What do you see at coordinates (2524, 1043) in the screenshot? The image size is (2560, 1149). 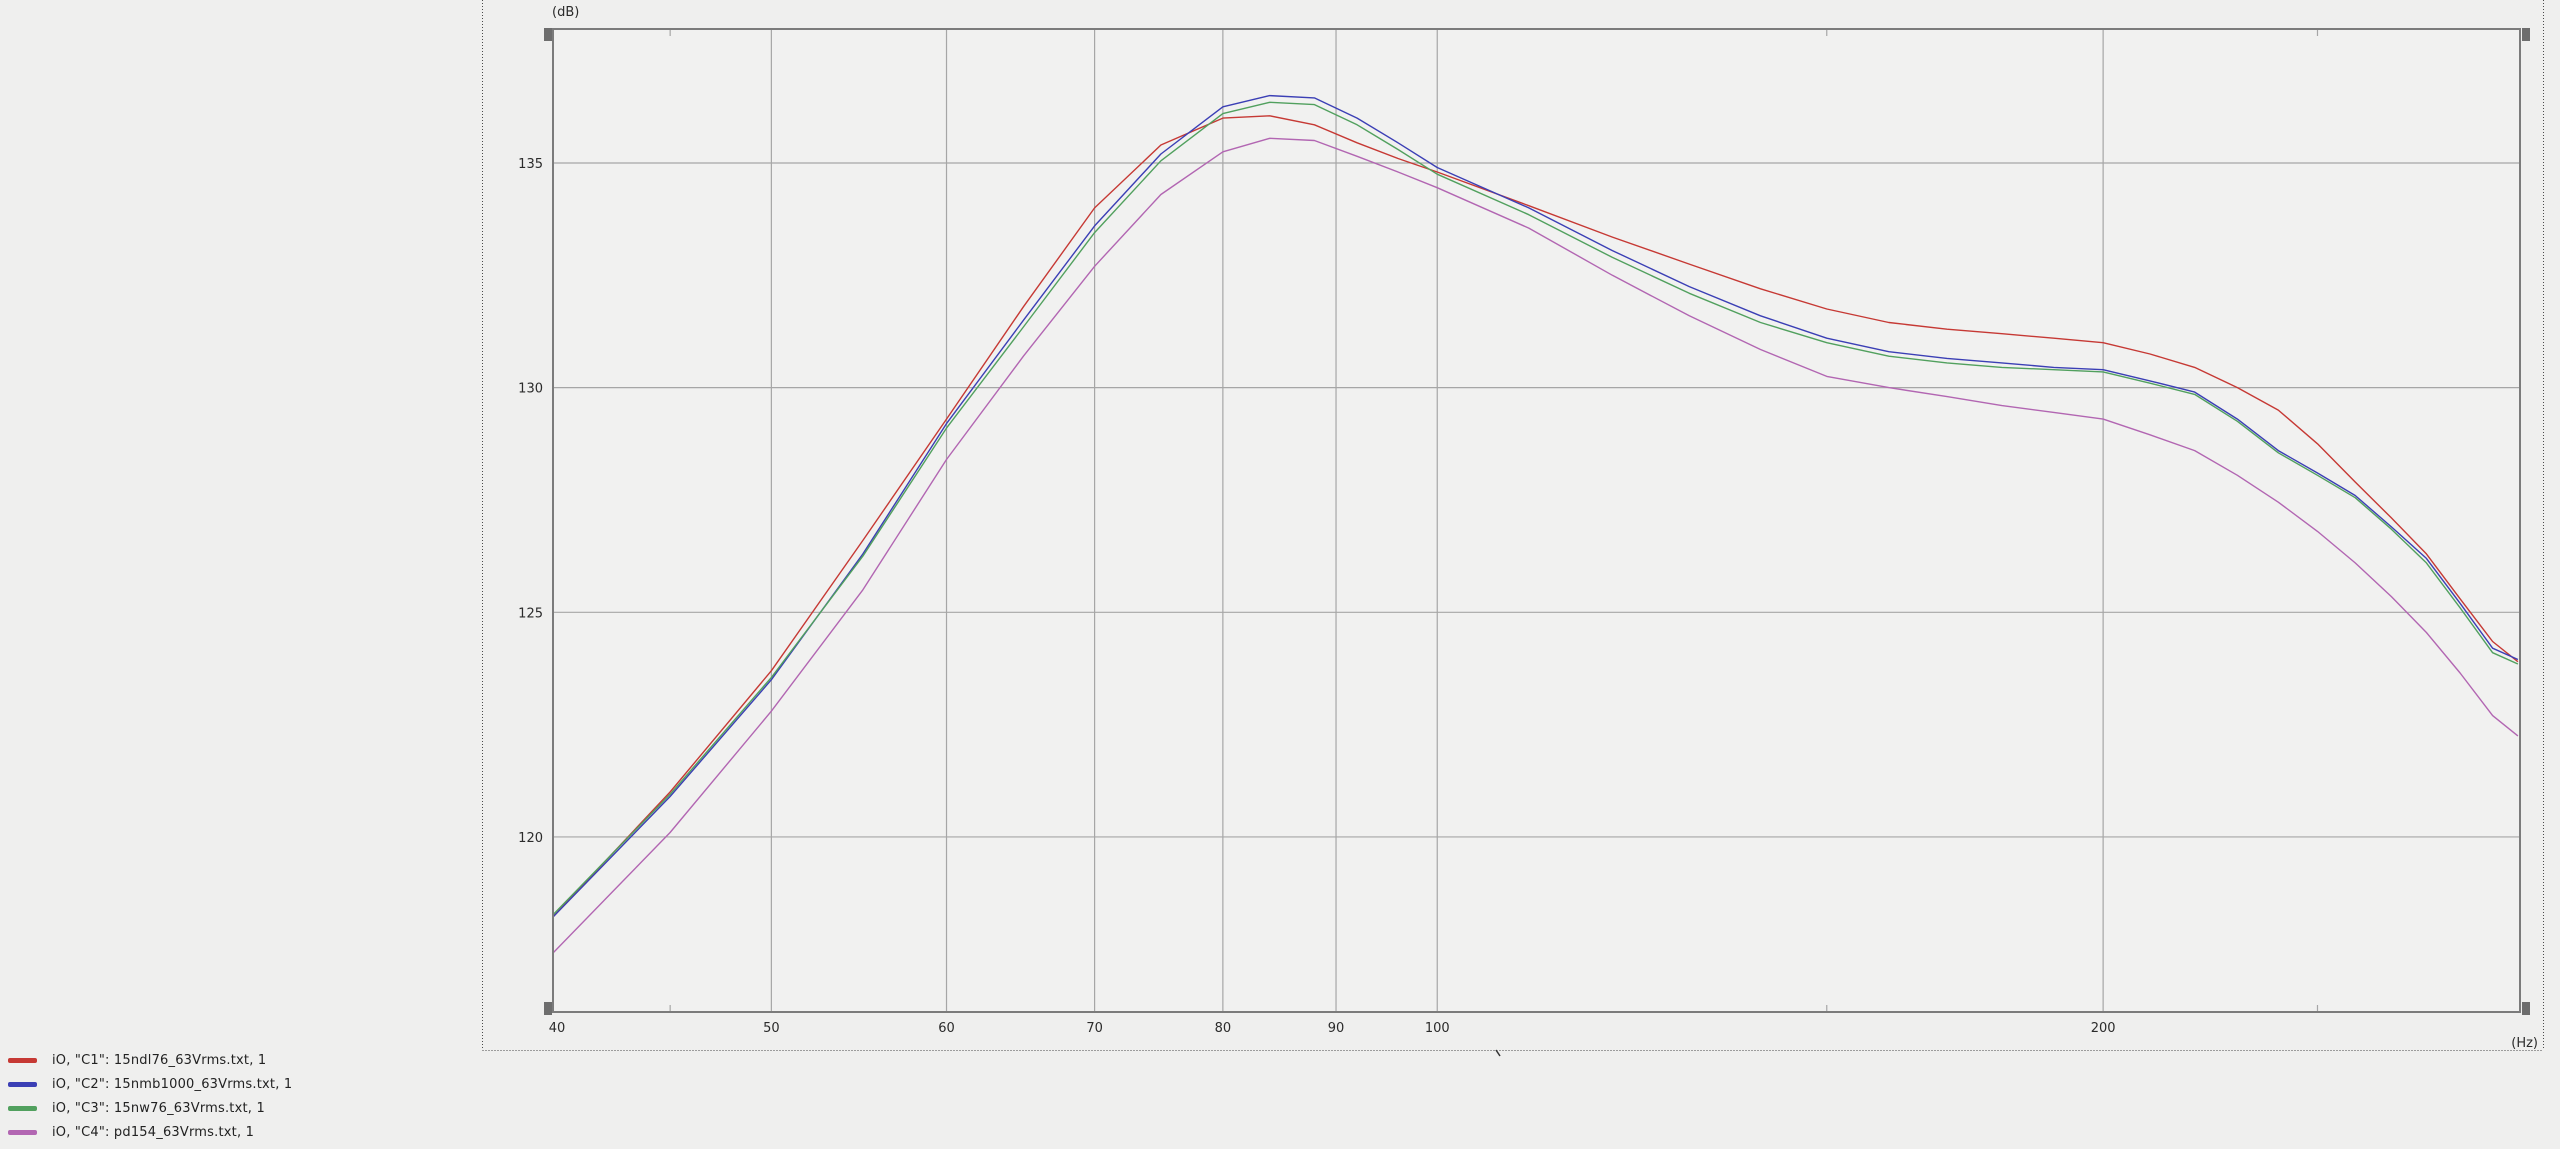 I see `x-axis-unit-label: (Hz)` at bounding box center [2524, 1043].